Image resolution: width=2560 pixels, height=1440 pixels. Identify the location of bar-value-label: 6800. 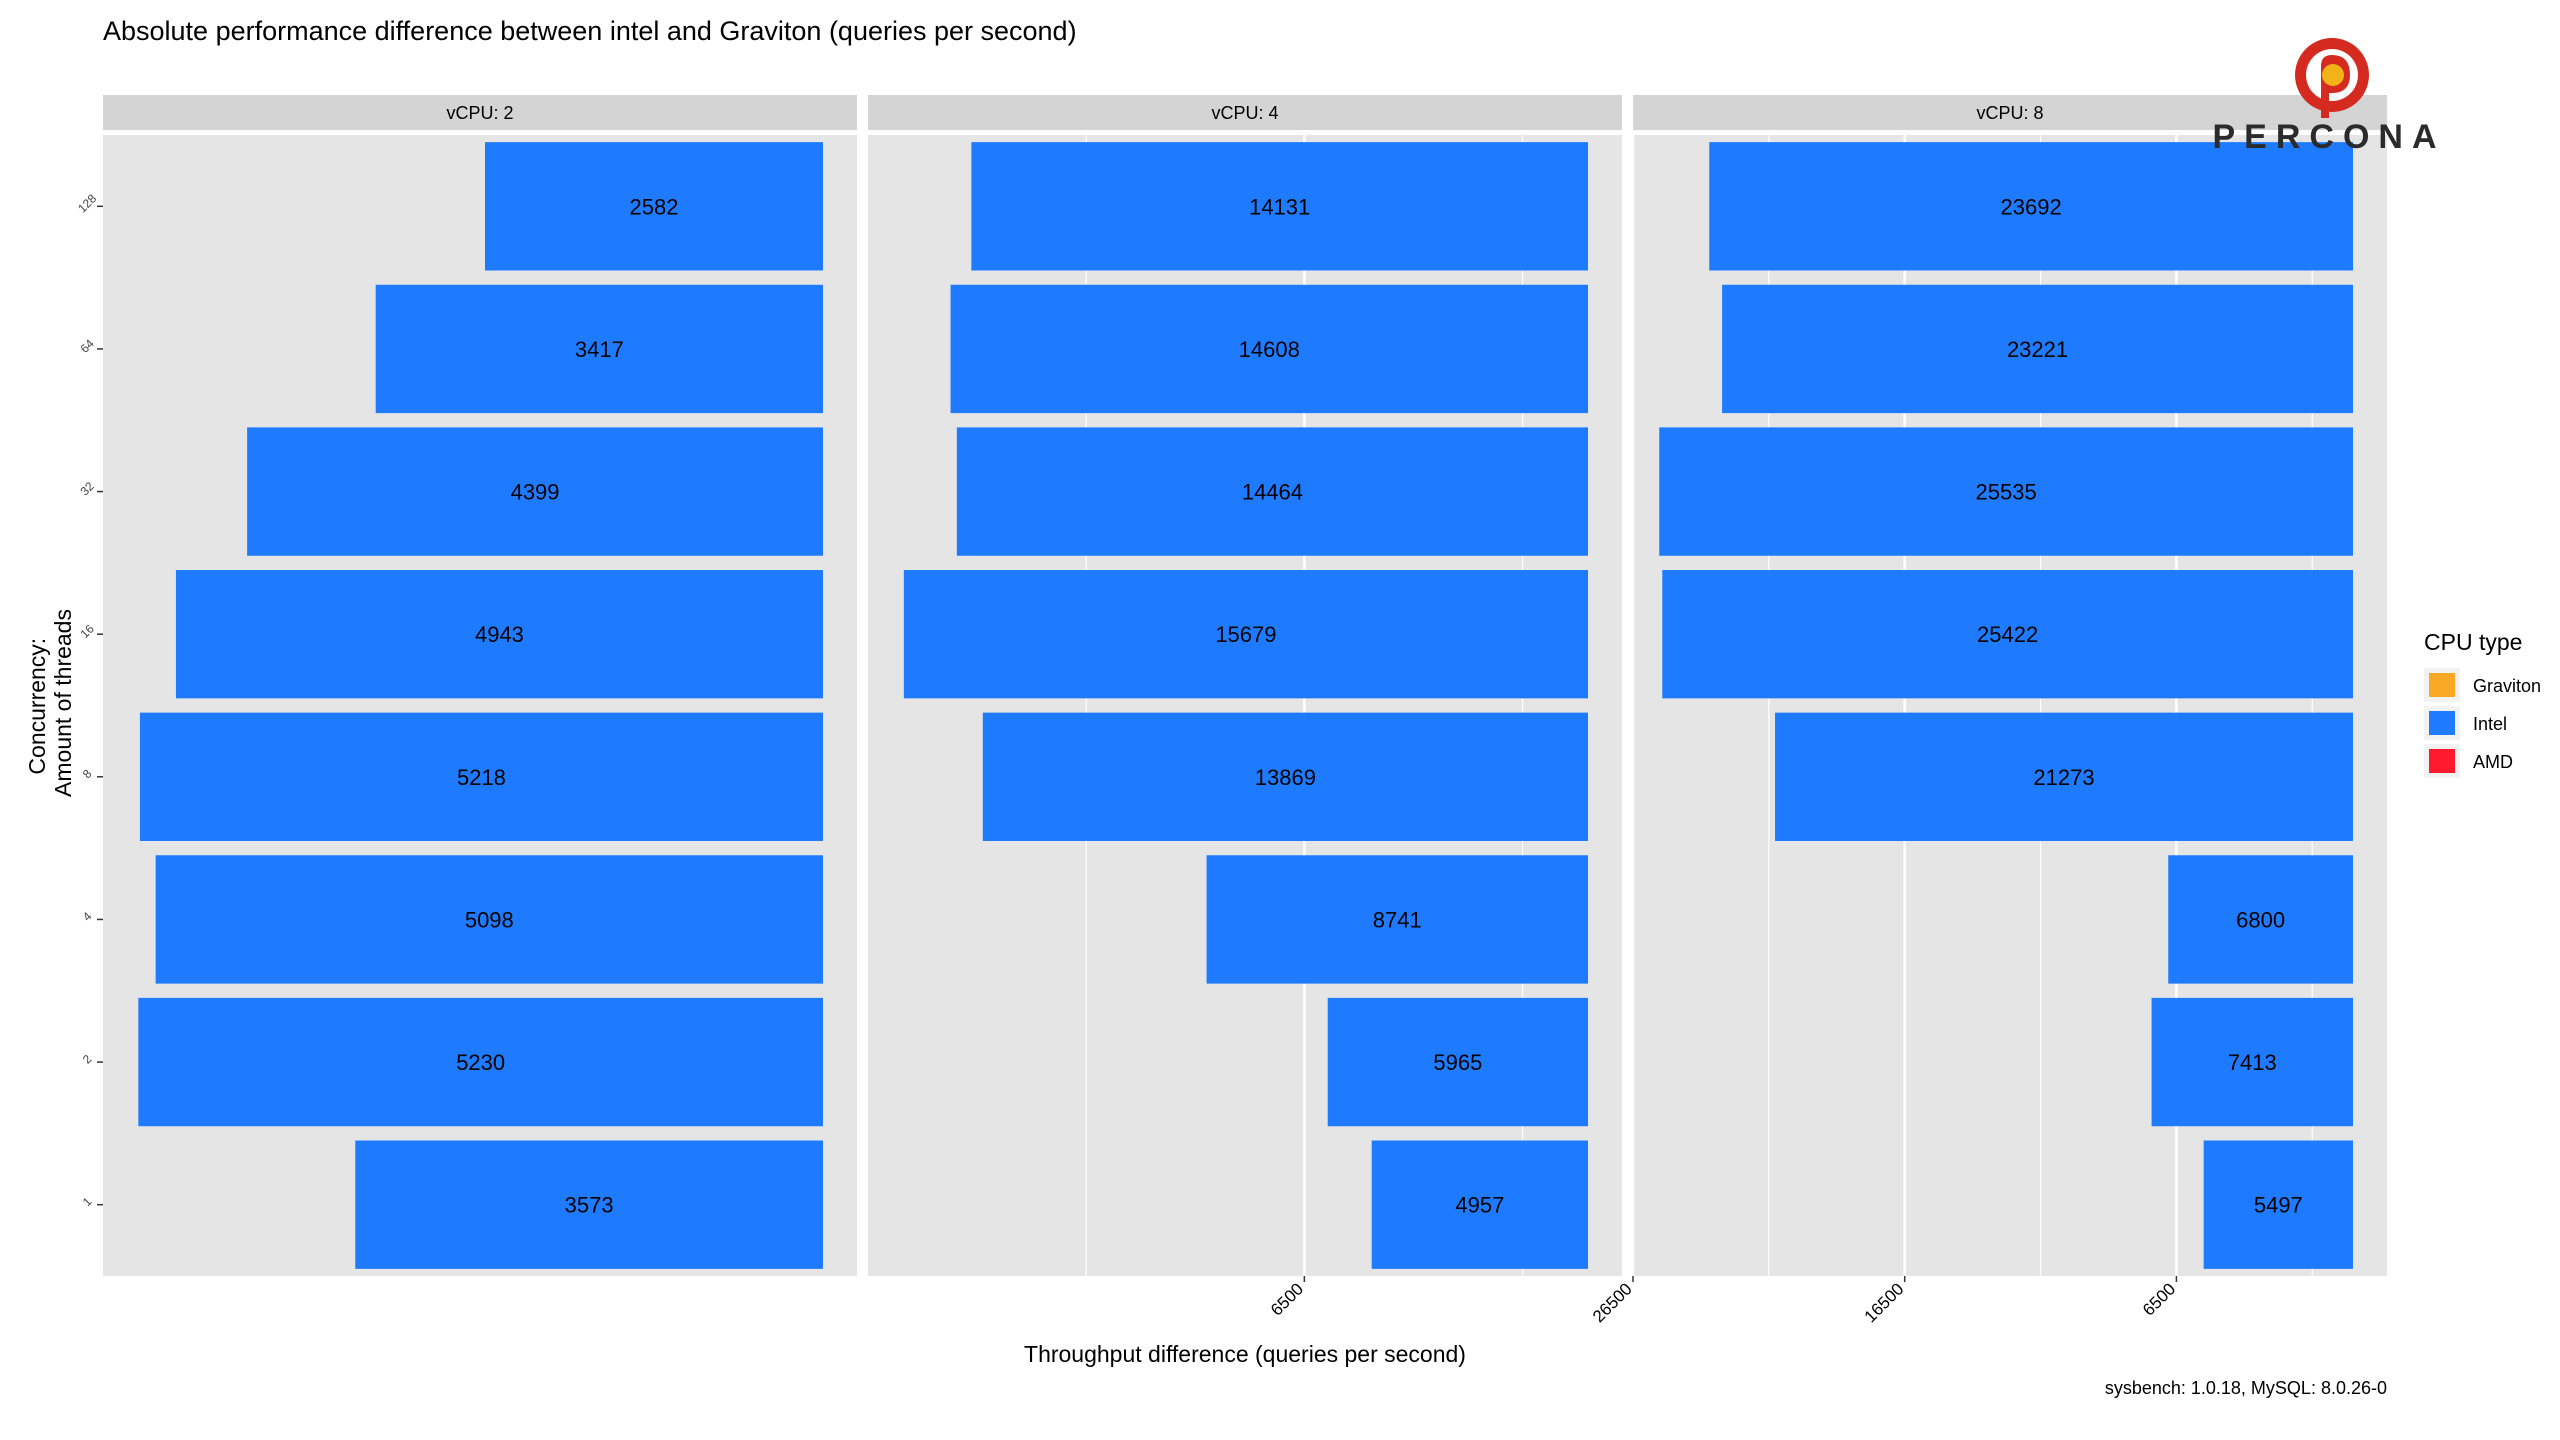
(2260, 919).